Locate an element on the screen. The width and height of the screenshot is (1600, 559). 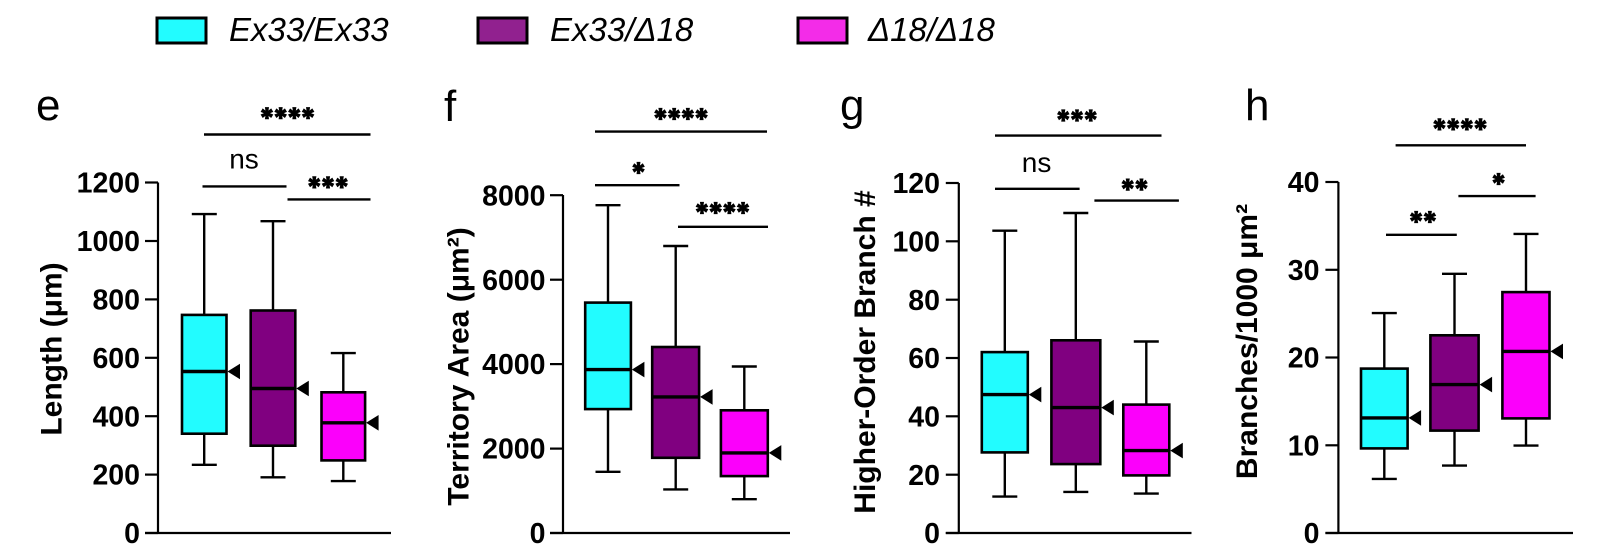
svg-text: 800 is located at coordinates (116, 301).